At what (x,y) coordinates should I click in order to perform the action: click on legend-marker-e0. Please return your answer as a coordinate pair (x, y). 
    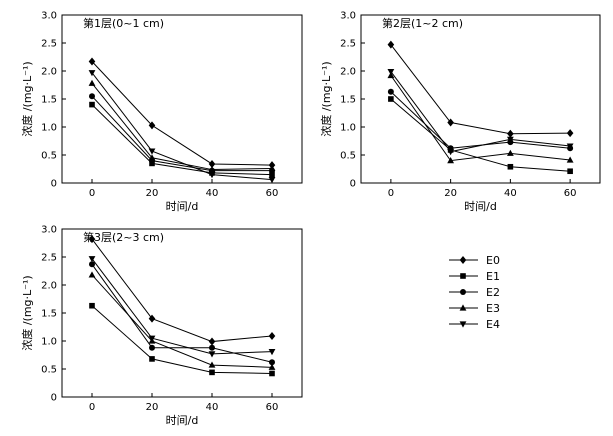
    Looking at the image, I should click on (463, 260).